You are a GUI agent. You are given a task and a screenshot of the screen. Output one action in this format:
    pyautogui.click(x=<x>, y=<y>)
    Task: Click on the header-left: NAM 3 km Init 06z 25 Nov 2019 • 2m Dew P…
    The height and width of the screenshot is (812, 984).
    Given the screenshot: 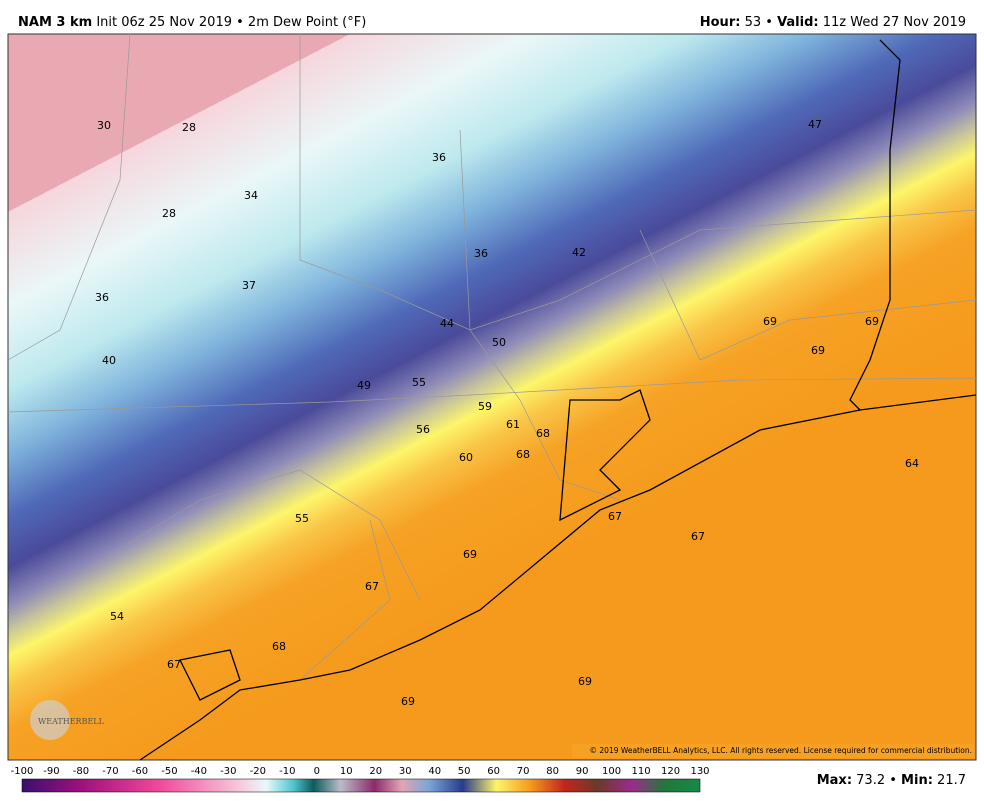 What is the action you would take?
    pyautogui.click(x=192, y=22)
    